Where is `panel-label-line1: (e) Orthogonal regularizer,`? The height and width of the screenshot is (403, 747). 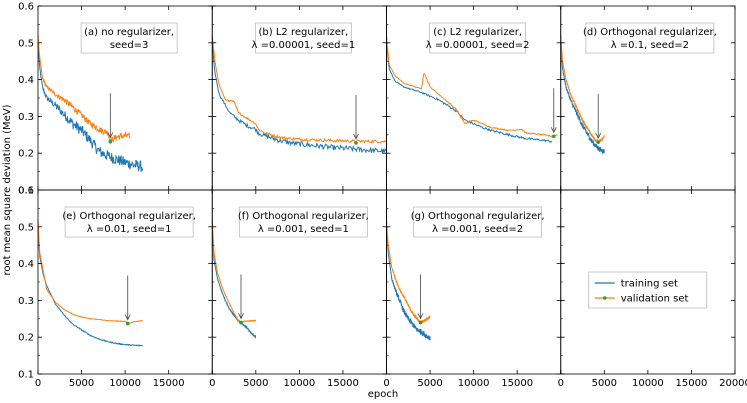
panel-label-line1: (e) Orthogonal regularizer, is located at coordinates (129, 216).